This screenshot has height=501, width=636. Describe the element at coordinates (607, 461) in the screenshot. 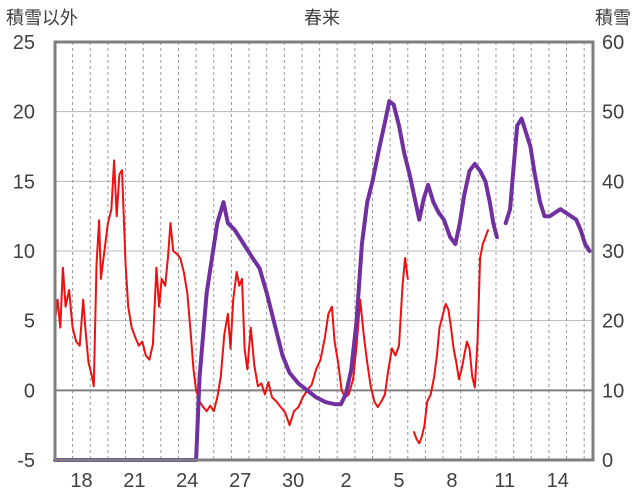

I see `right-tick-label: 0` at that location.